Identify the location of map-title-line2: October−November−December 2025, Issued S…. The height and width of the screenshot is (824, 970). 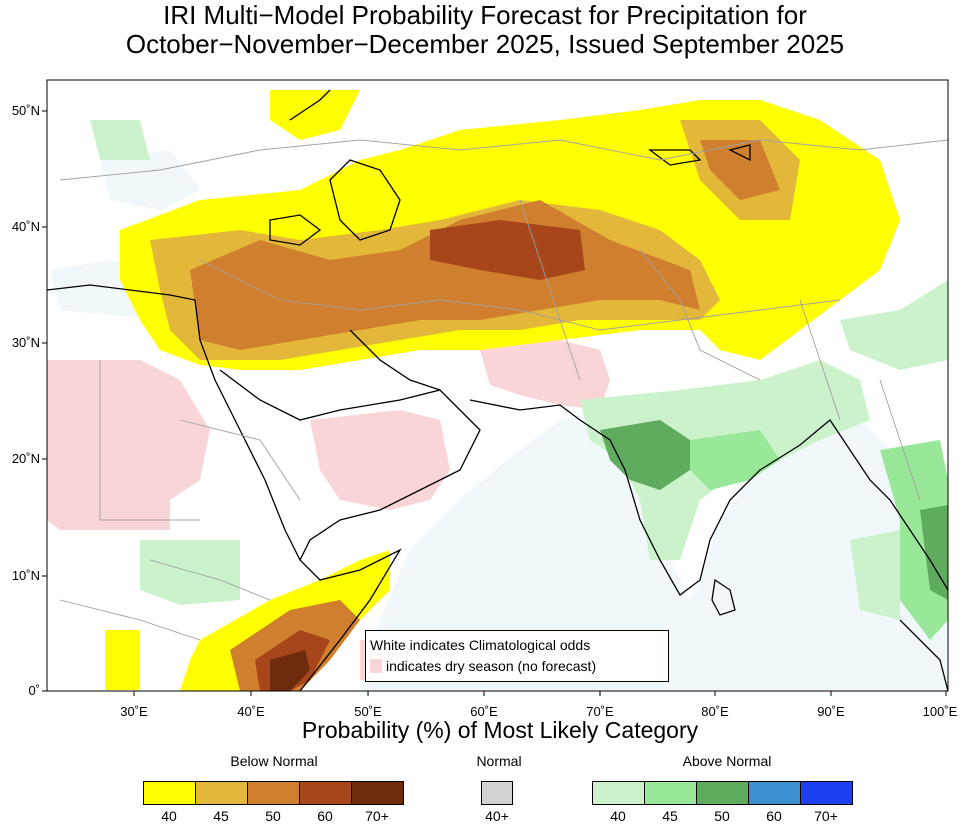
(485, 44).